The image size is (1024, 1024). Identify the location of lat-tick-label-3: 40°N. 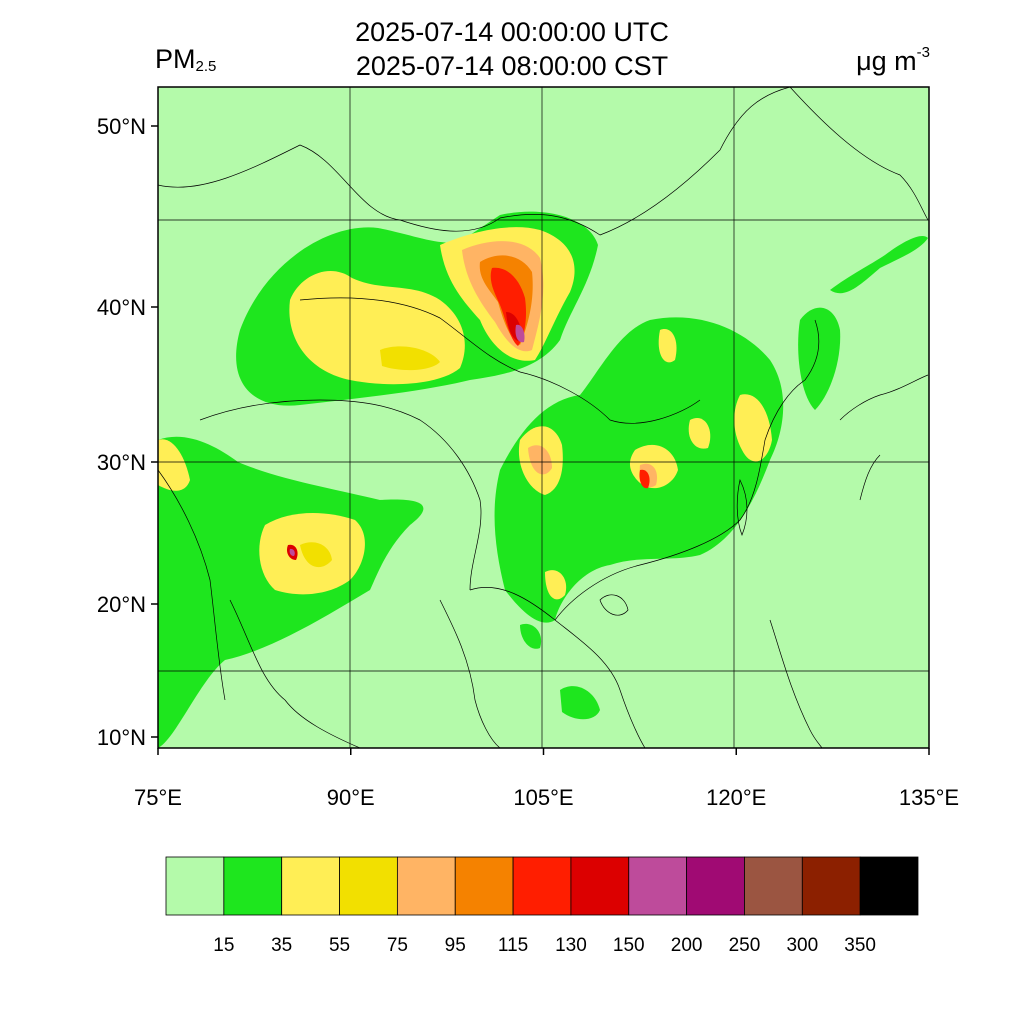
(121, 307).